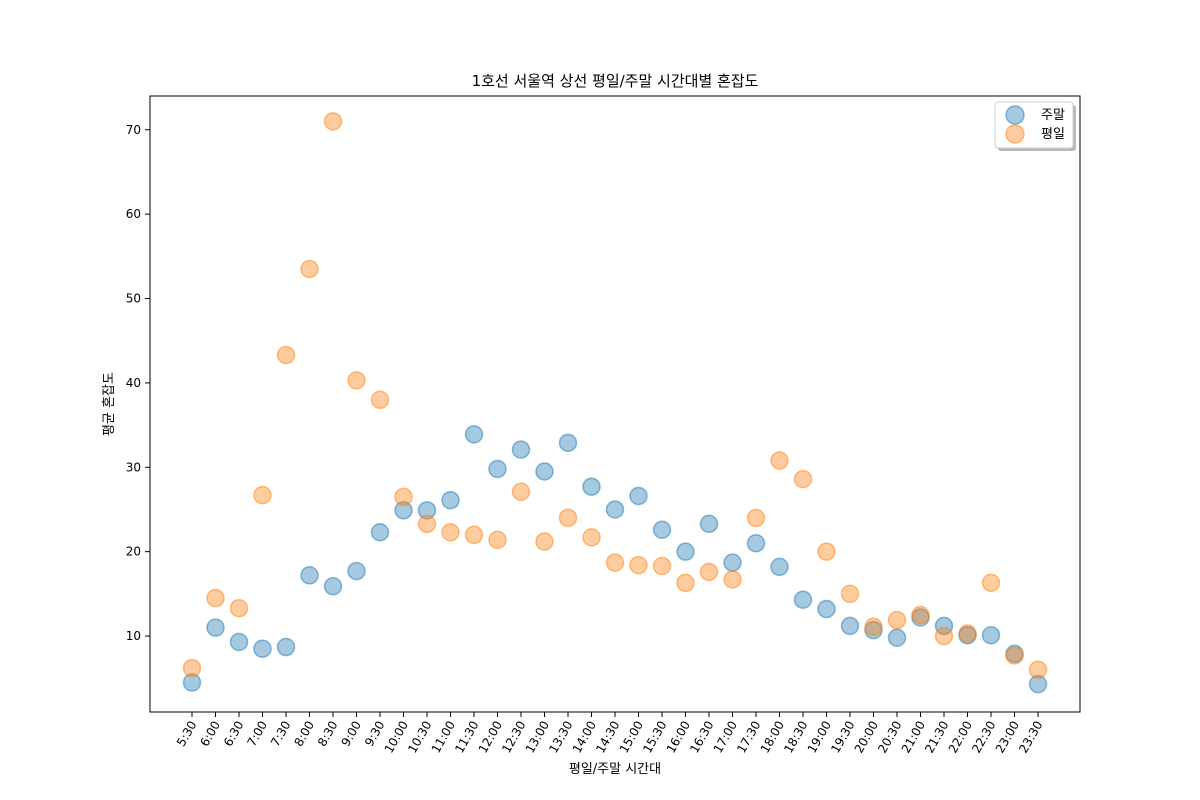 Image resolution: width=1200 pixels, height=800 pixels. What do you see at coordinates (133, 383) in the screenshot?
I see `y-tick-label: 40` at bounding box center [133, 383].